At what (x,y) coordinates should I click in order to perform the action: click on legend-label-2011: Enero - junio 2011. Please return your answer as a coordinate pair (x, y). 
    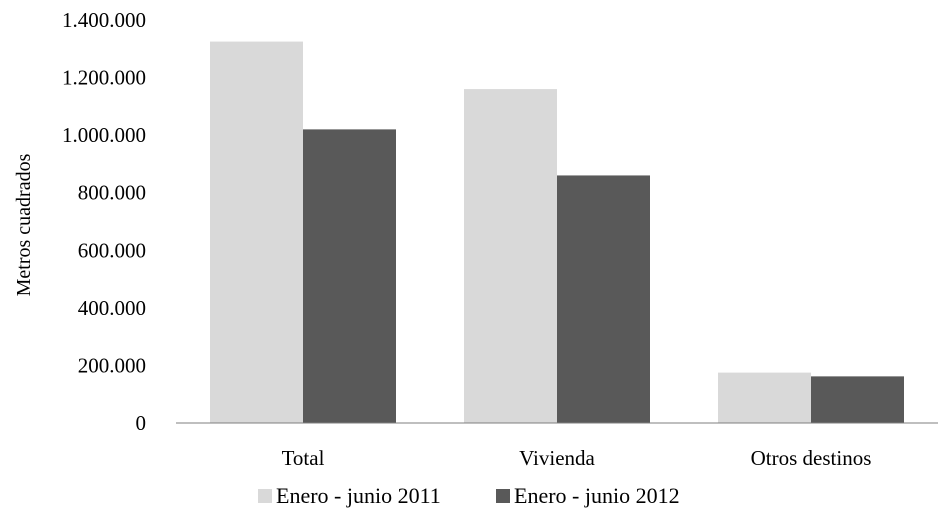
    Looking at the image, I should click on (358, 495).